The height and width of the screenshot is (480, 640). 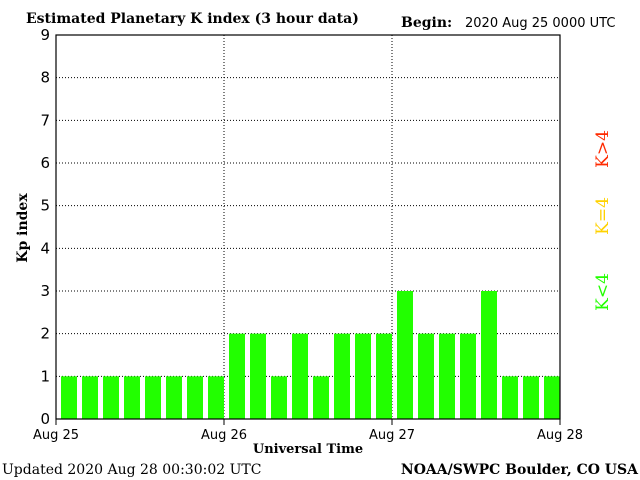 What do you see at coordinates (23, 228) in the screenshot?
I see `y-axis-label: Kp index` at bounding box center [23, 228].